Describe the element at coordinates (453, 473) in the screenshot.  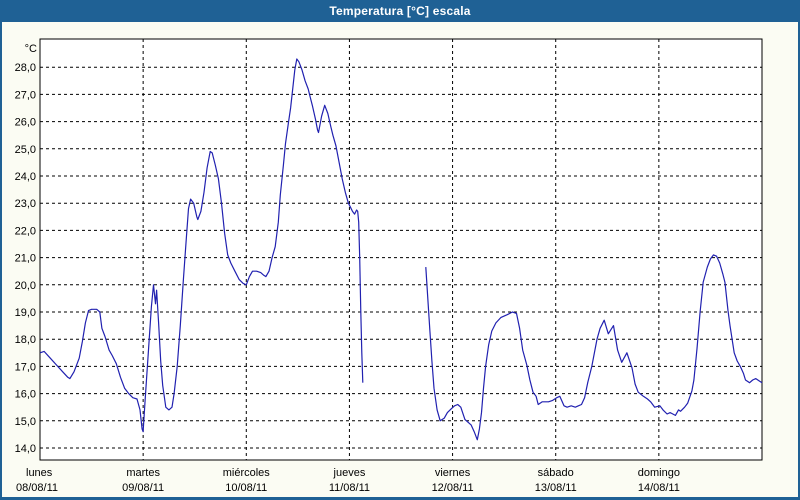
I see `x-axis-day-label: viernes` at that location.